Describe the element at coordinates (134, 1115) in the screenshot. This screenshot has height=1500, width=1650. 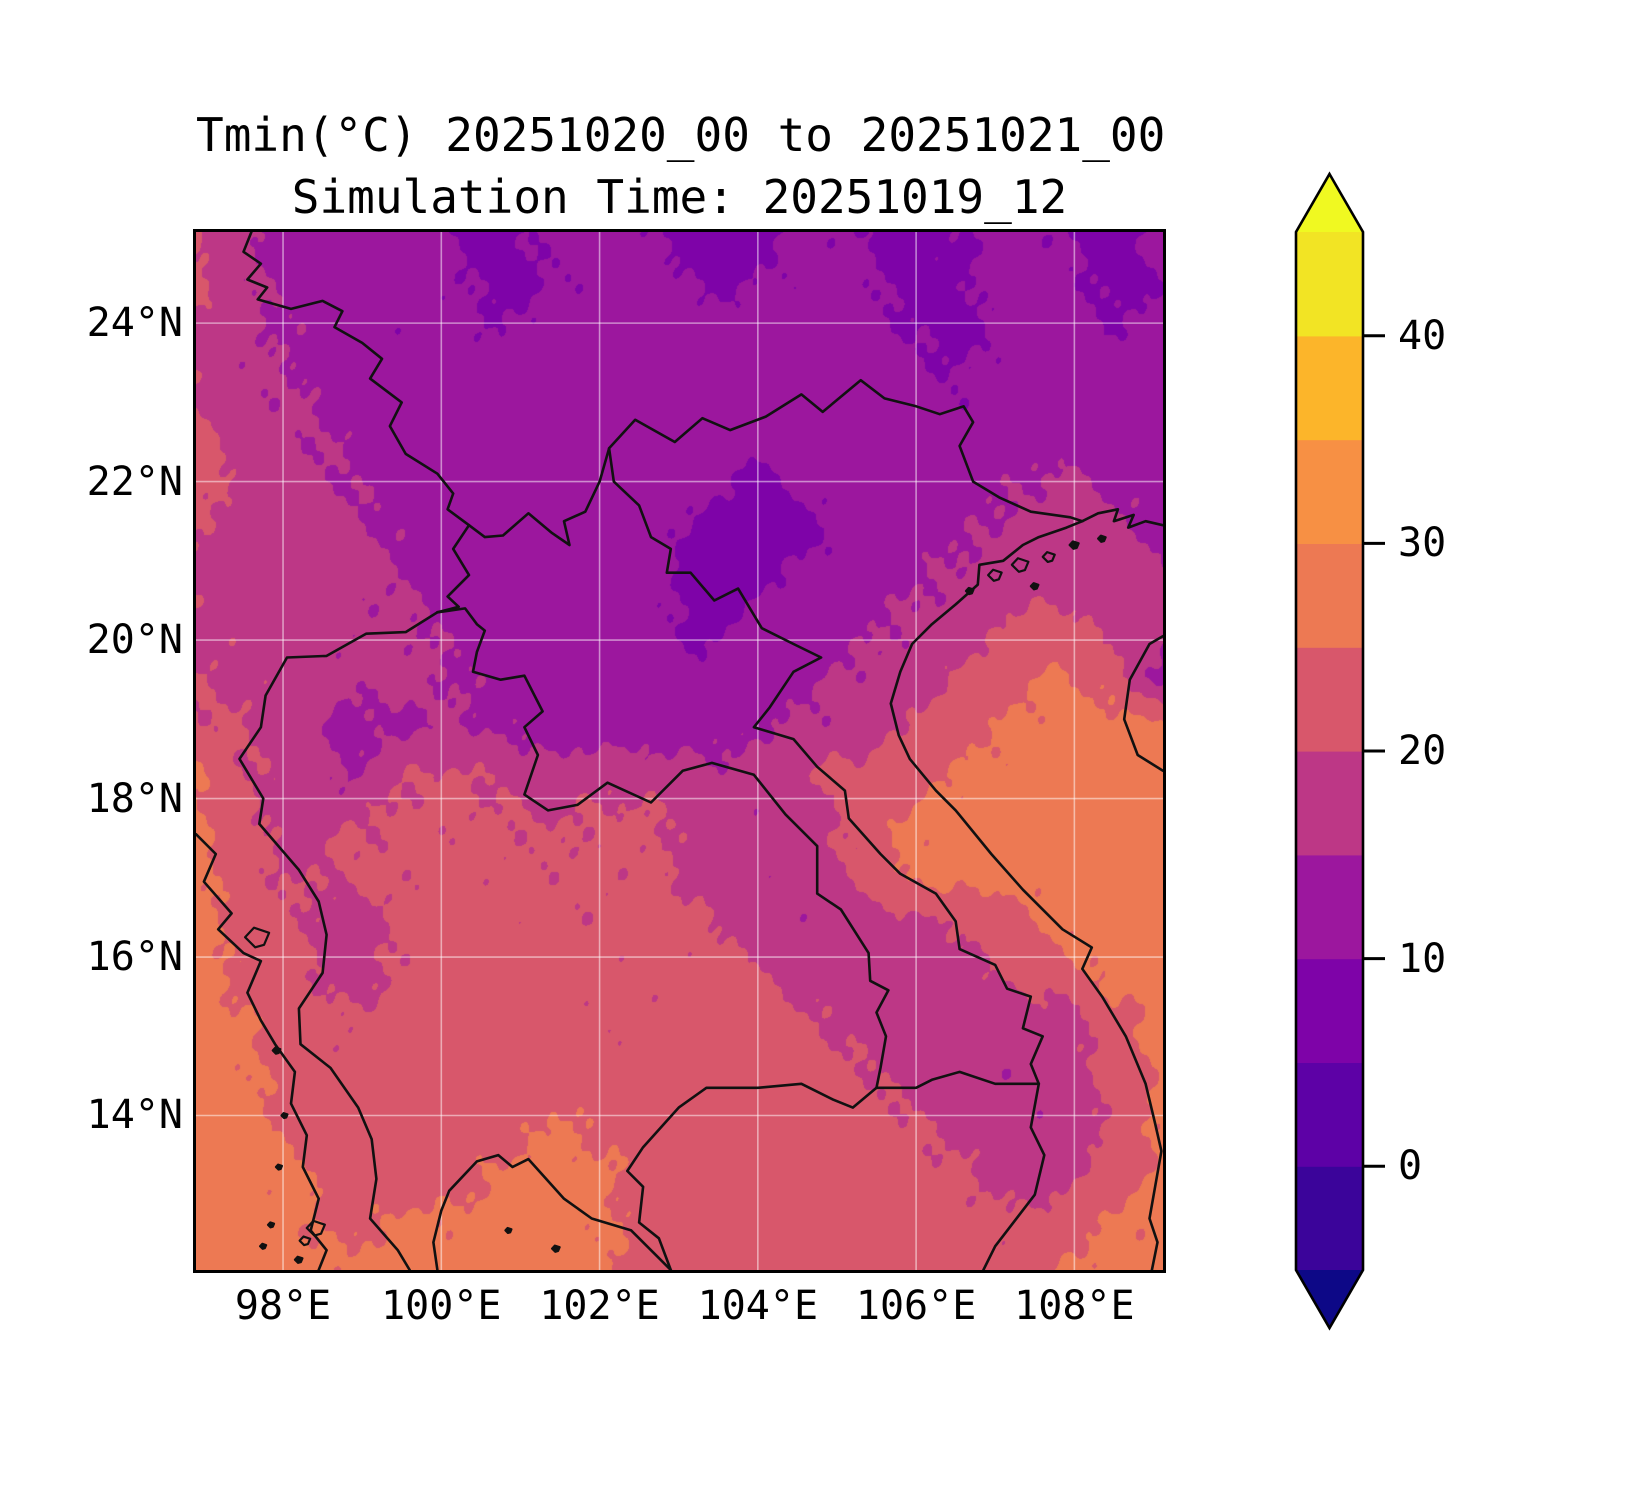
I see `y-tick-label: 14°N` at that location.